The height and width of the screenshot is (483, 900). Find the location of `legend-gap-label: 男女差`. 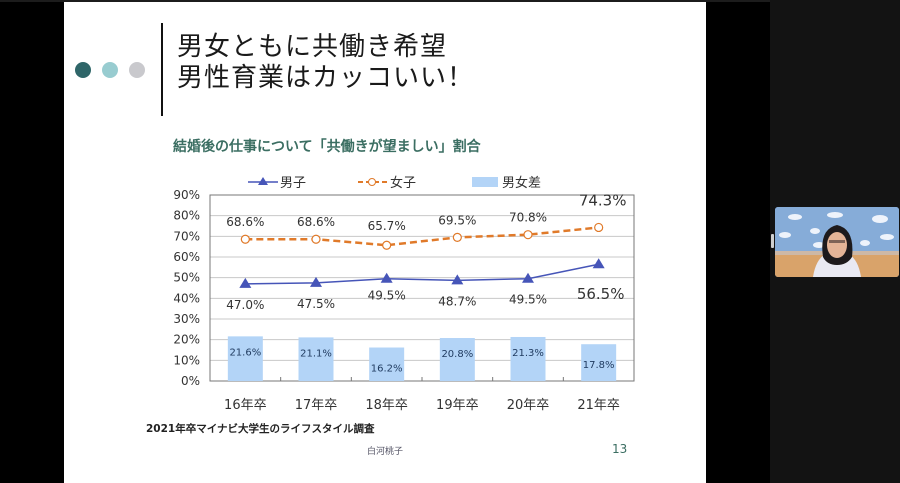

legend-gap-label: 男女差 is located at coordinates (521, 183).